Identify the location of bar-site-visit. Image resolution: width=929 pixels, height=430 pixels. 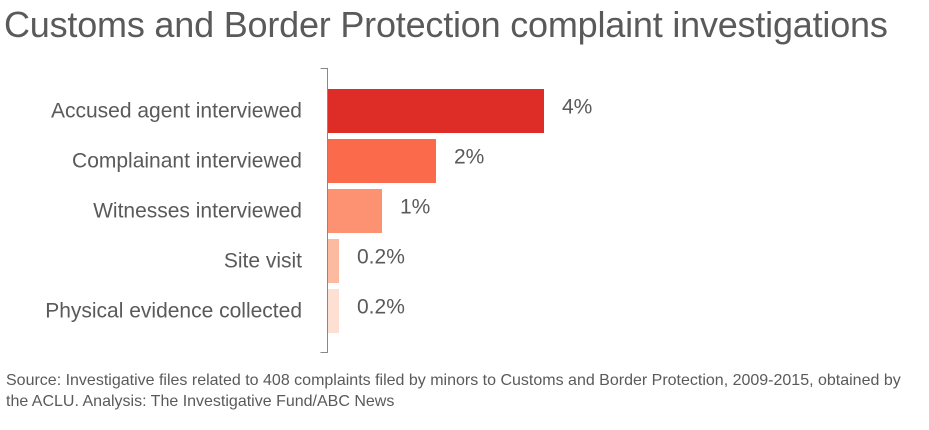
(333, 261).